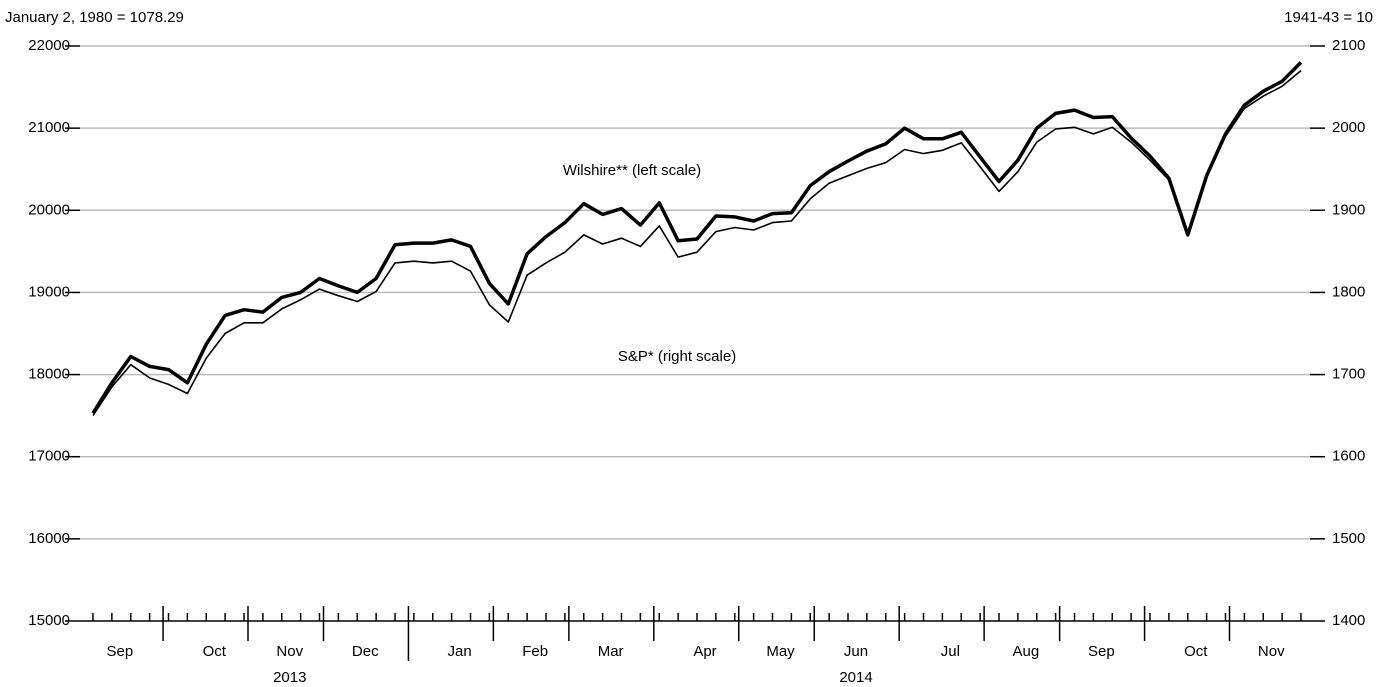 This screenshot has width=1396, height=687. Describe the element at coordinates (855, 677) in the screenshot. I see `year-label: 2014` at that location.